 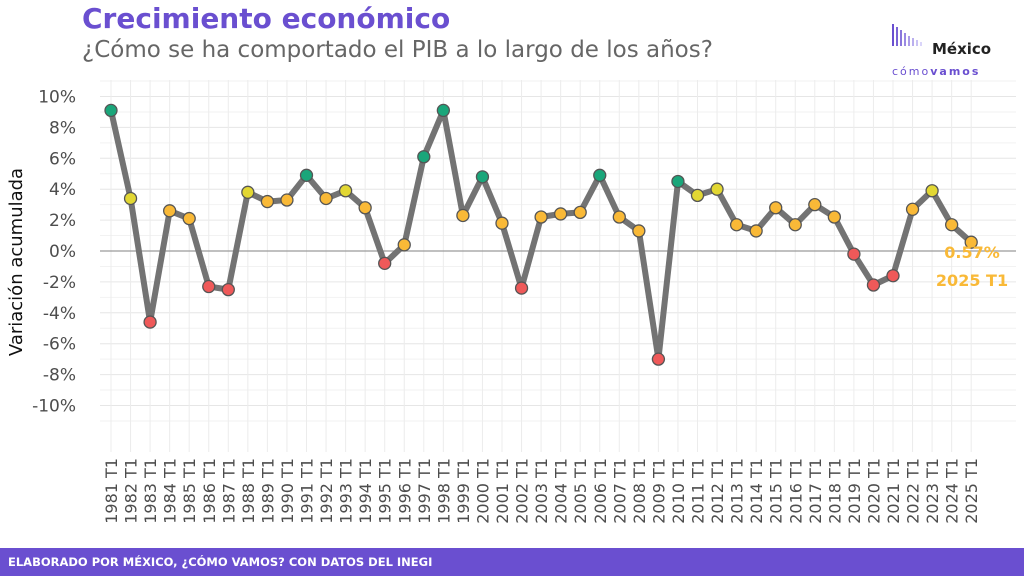 I want to click on y-tick-label: 6%, so click(x=62, y=159).